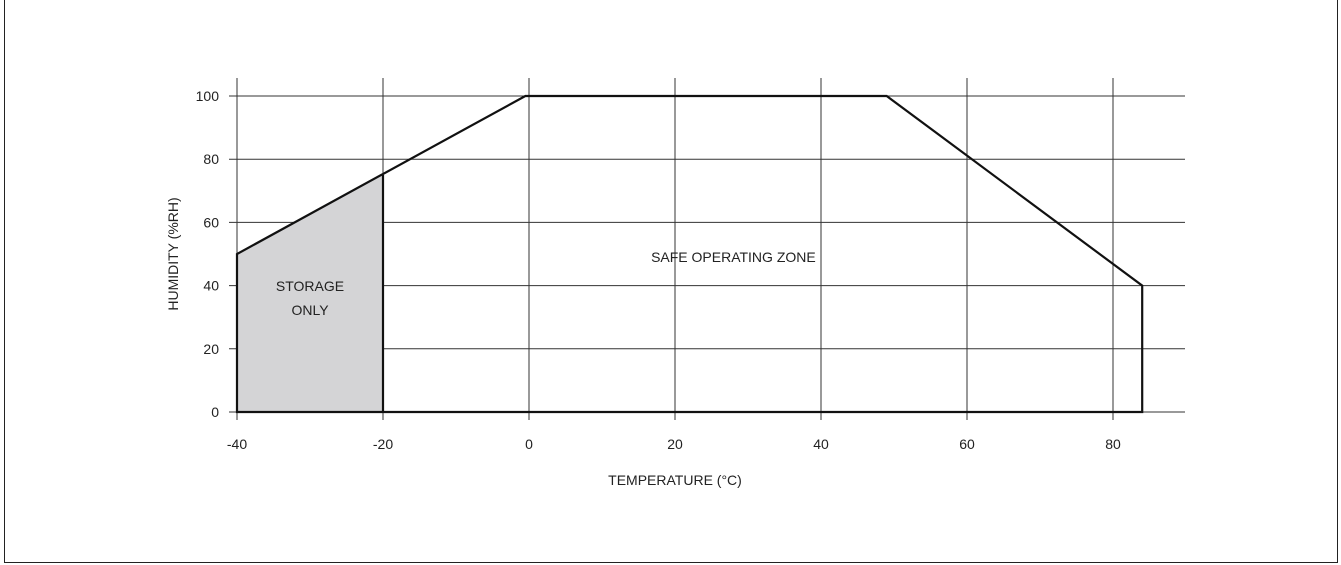  What do you see at coordinates (211, 222) in the screenshot?
I see `y-tick-label: 60` at bounding box center [211, 222].